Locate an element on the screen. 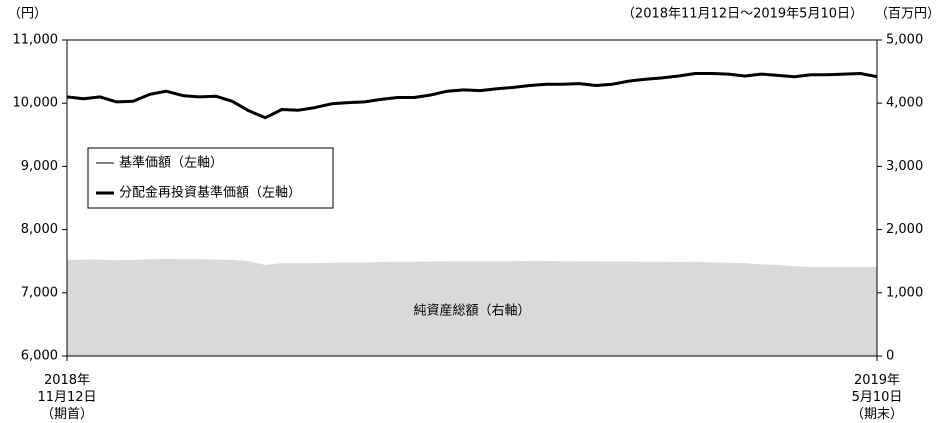 The image size is (945, 423). area-label: 純資産総額（右軸） is located at coordinates (471, 311).